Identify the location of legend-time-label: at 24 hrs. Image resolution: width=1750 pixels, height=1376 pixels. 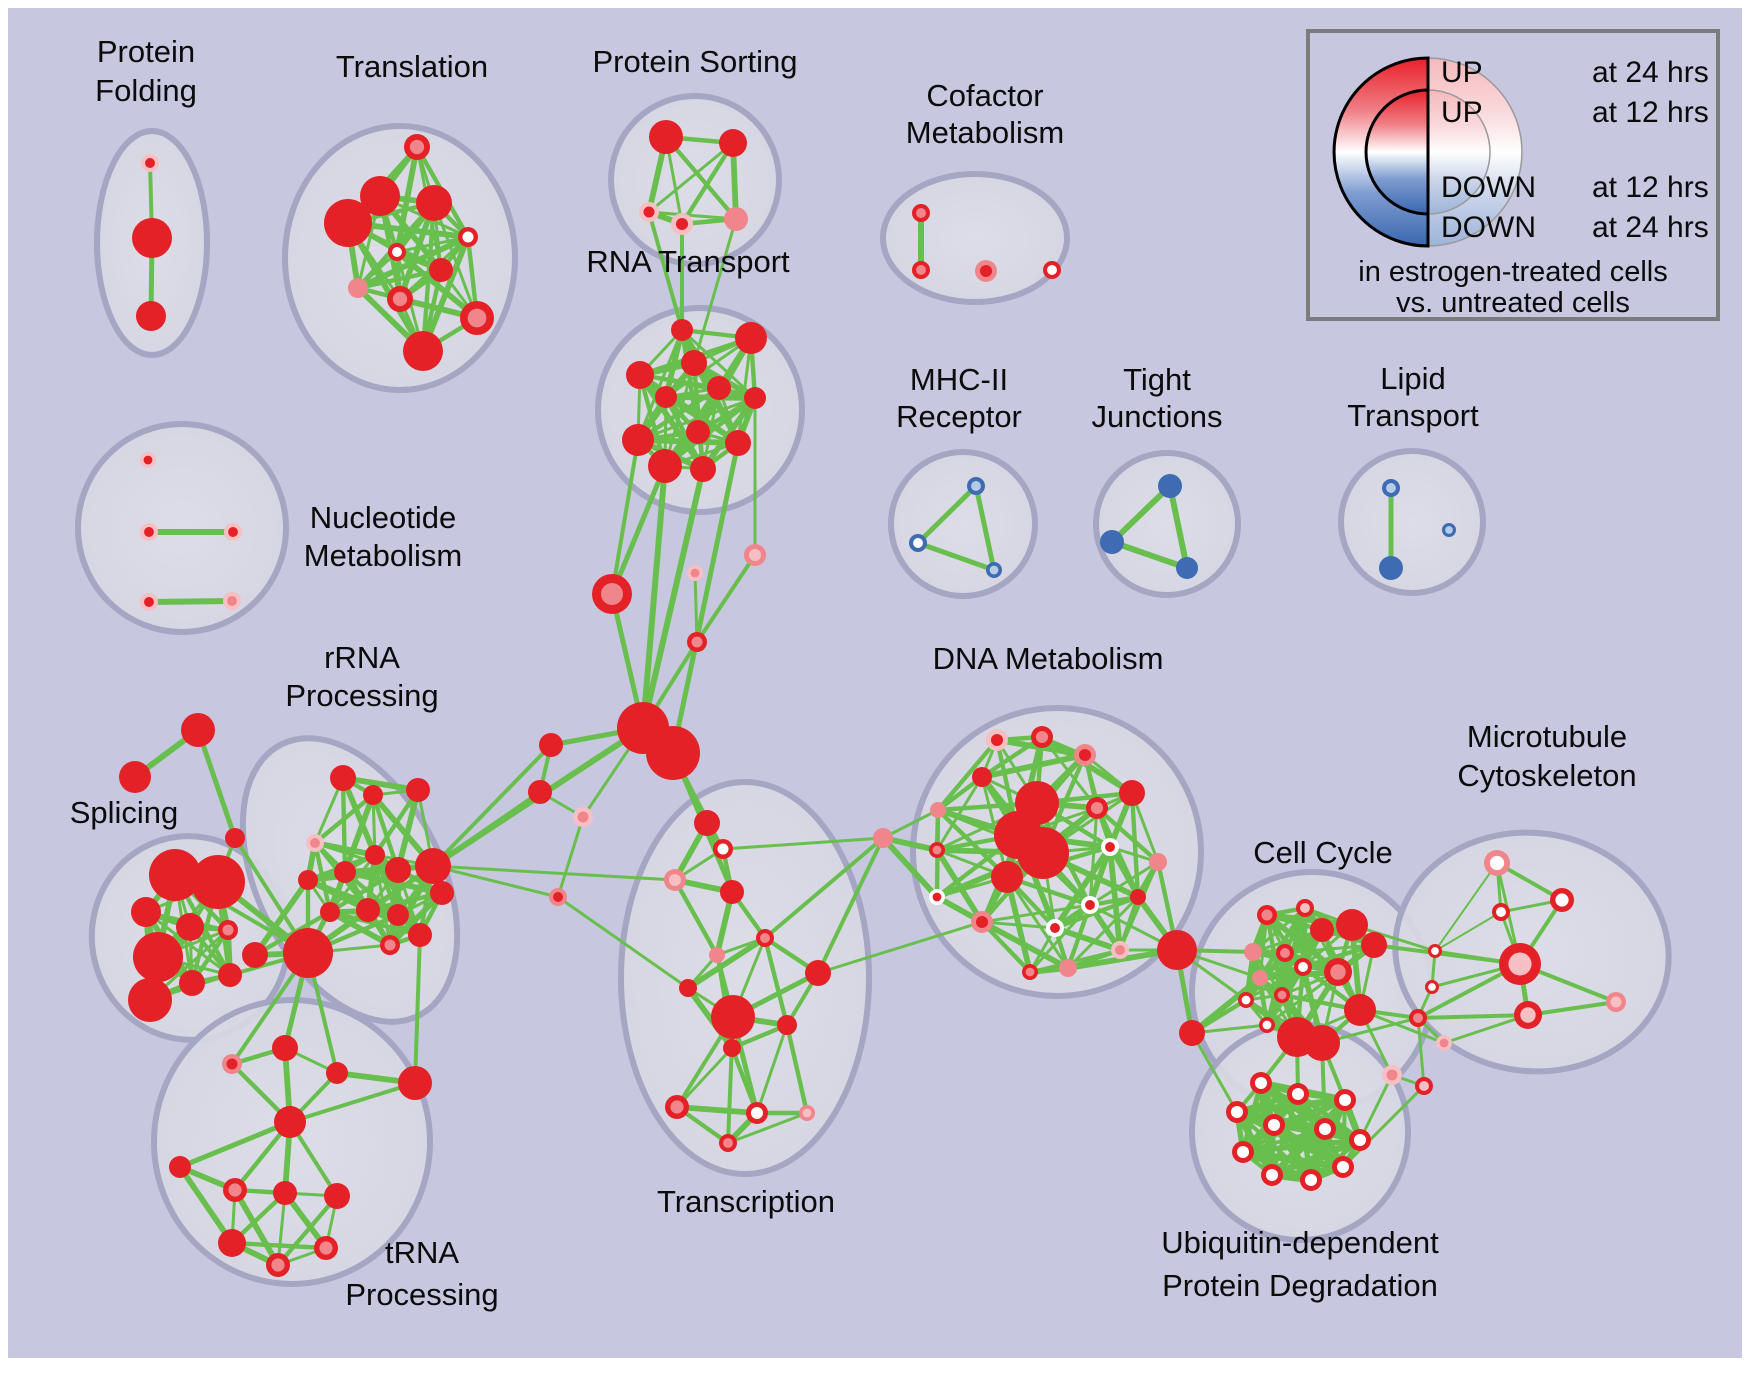
(1650, 72).